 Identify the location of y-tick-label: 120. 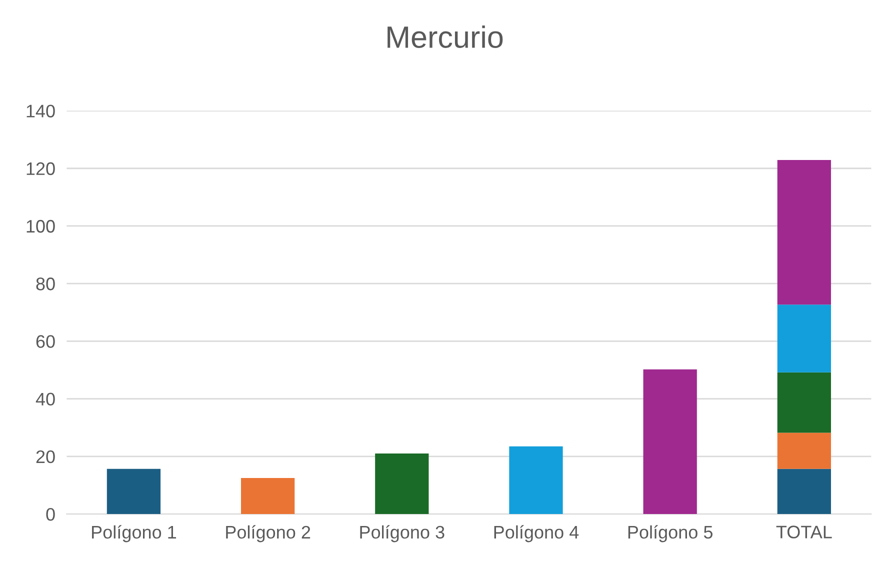
(40, 169).